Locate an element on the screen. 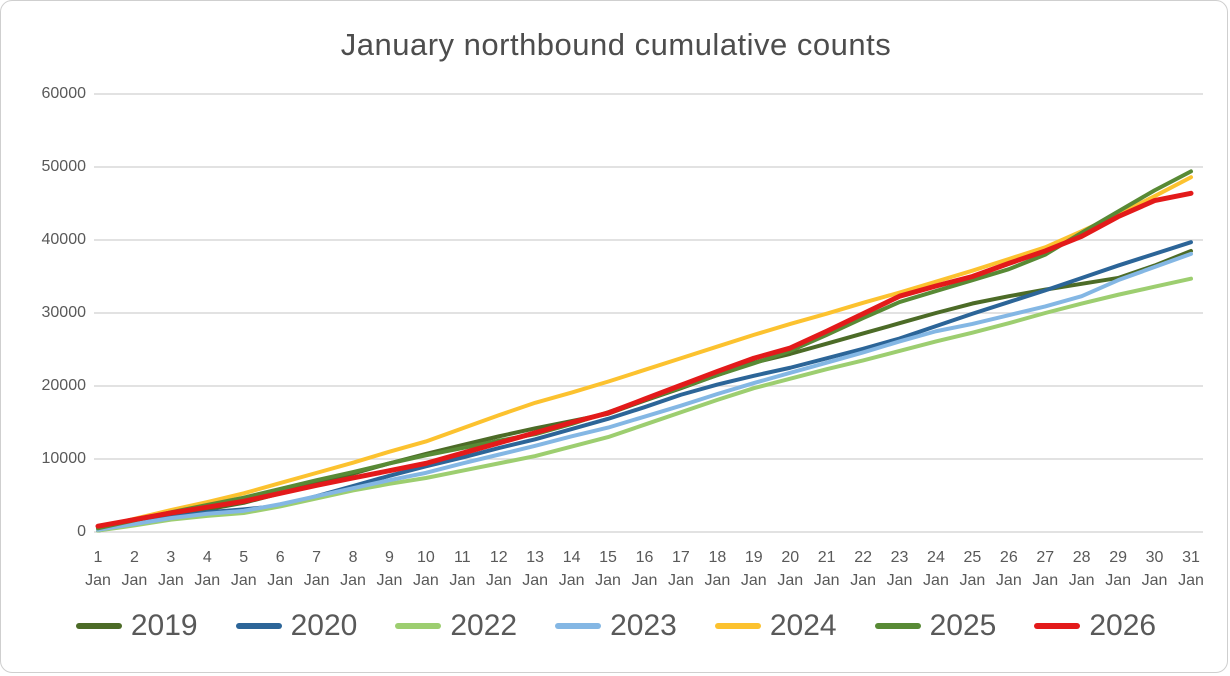 The width and height of the screenshot is (1230, 676). x-tick-label: 6 Jan is located at coordinates (280, 569).